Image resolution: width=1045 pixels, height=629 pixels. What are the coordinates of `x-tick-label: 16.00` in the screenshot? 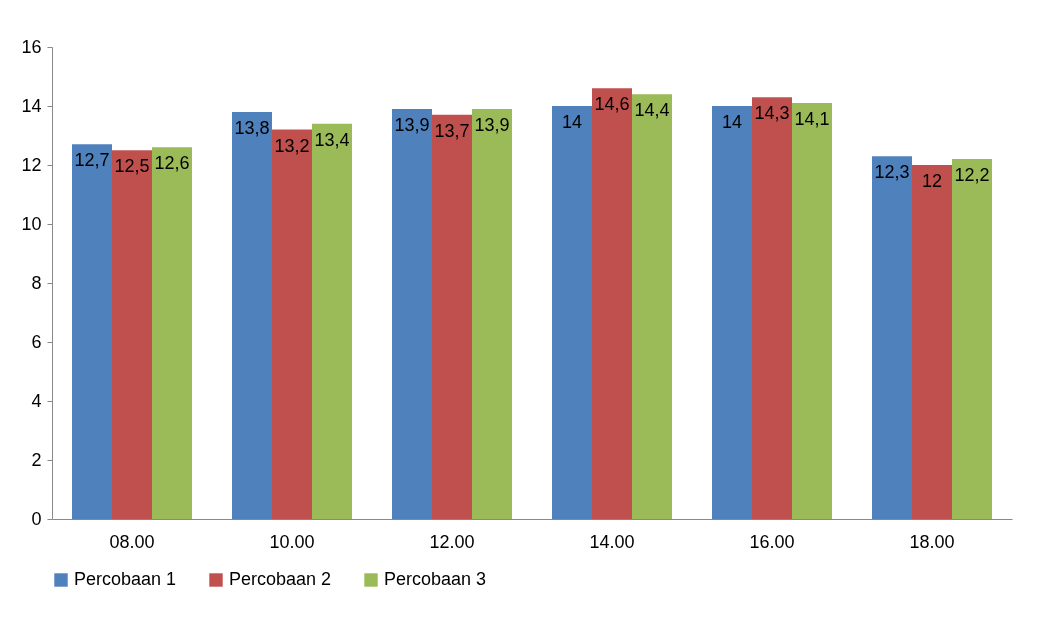 It's located at (772, 541).